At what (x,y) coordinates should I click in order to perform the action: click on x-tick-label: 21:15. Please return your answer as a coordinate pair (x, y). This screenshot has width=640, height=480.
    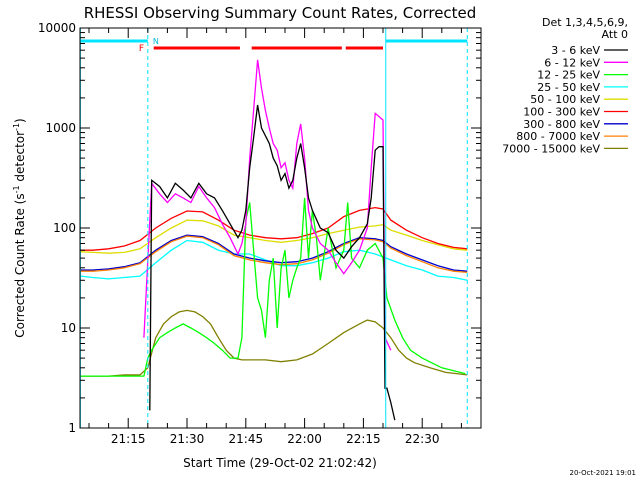
    Looking at the image, I should click on (128, 439).